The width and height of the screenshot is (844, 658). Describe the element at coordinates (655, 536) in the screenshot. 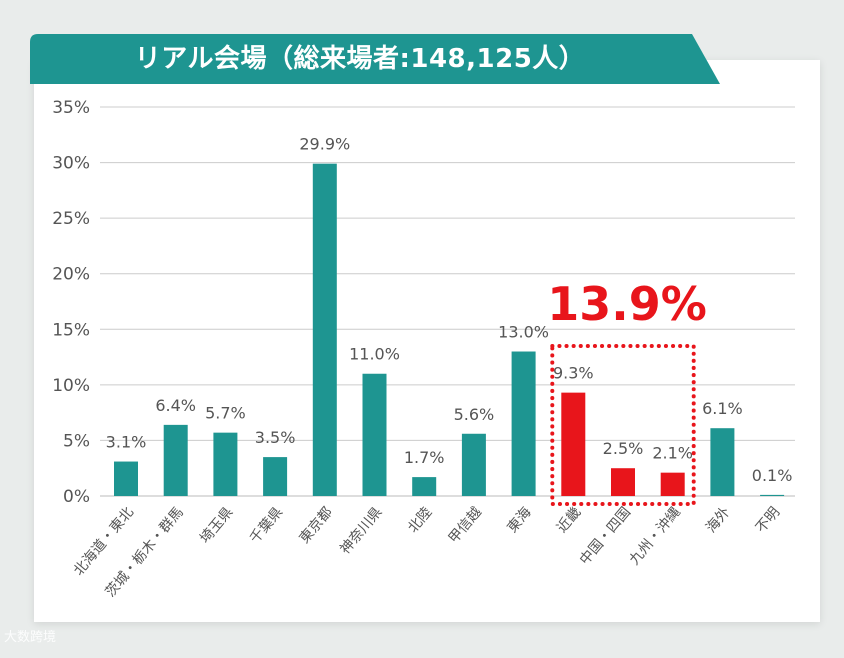

I see `category-label: 九州・沖縄` at that location.